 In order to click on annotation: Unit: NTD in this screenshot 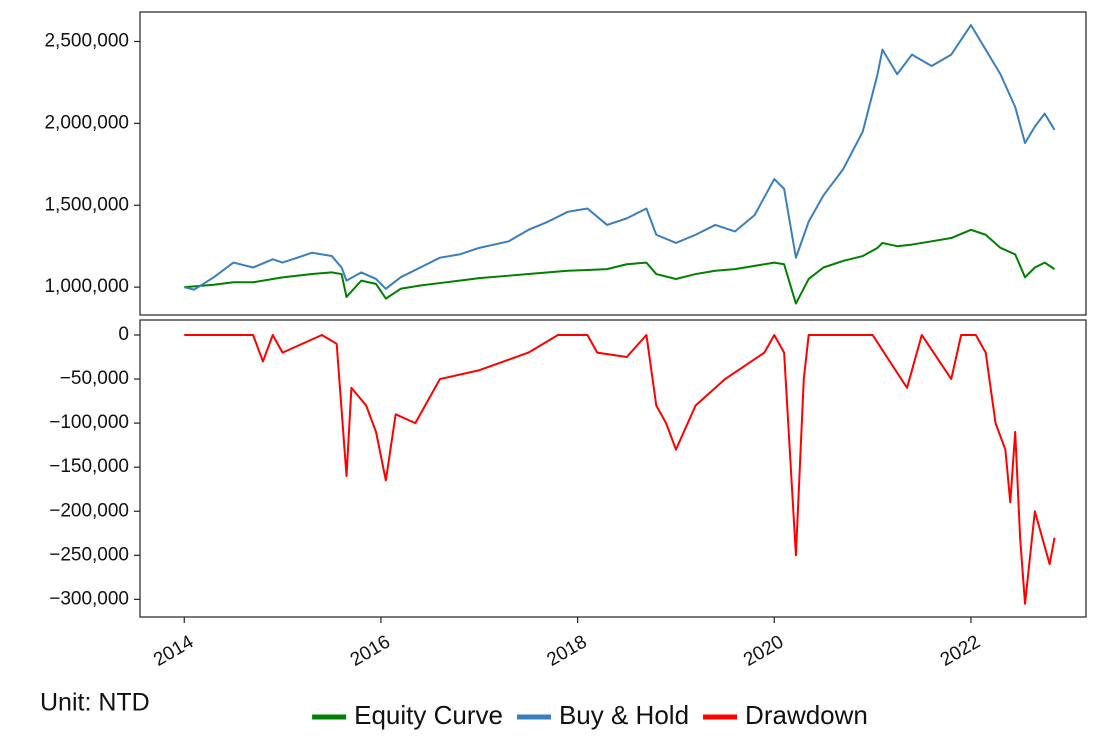, I will do `click(95, 703)`.